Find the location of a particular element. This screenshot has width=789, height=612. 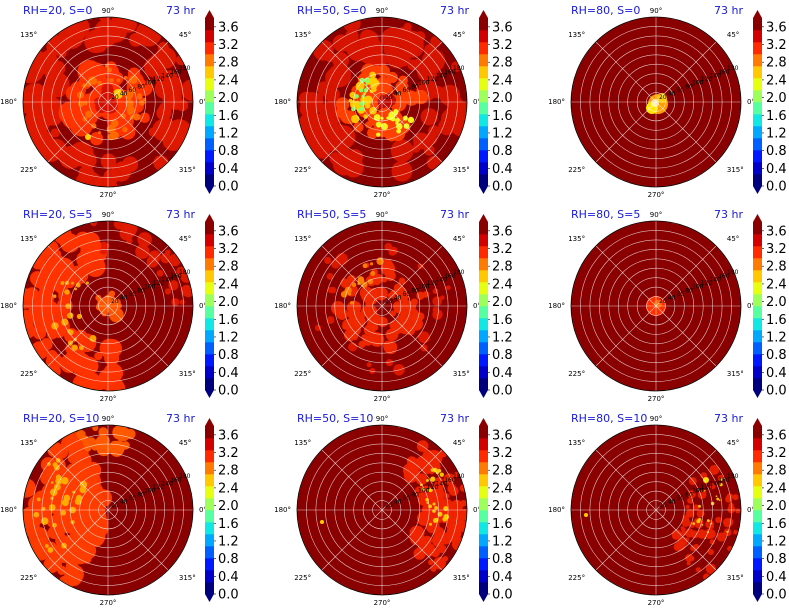

angle-tick-label: 45° is located at coordinates (459, 239).